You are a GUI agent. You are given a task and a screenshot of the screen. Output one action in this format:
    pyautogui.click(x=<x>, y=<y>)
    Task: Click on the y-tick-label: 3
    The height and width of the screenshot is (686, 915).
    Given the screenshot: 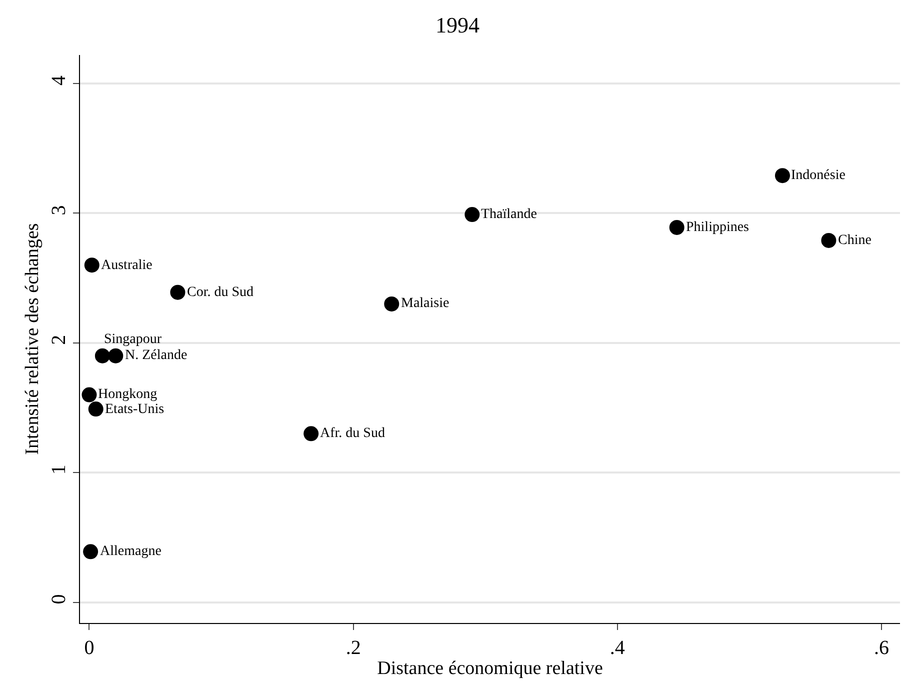 What is the action you would take?
    pyautogui.click(x=59, y=210)
    